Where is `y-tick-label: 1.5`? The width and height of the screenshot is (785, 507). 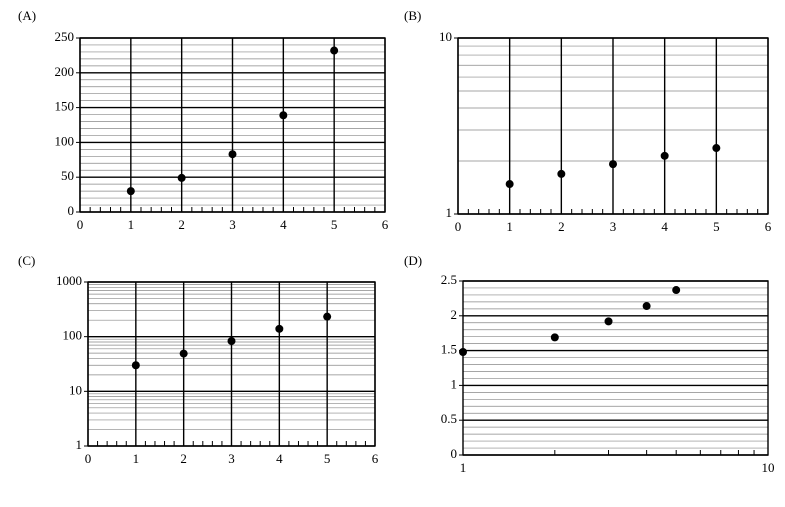
y-tick-label: 1.5 is located at coordinates (449, 349).